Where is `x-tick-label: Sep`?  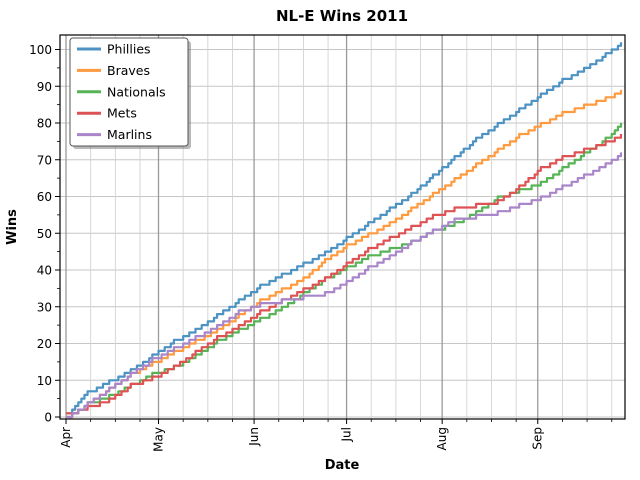
x-tick-label: Sep is located at coordinates (538, 438).